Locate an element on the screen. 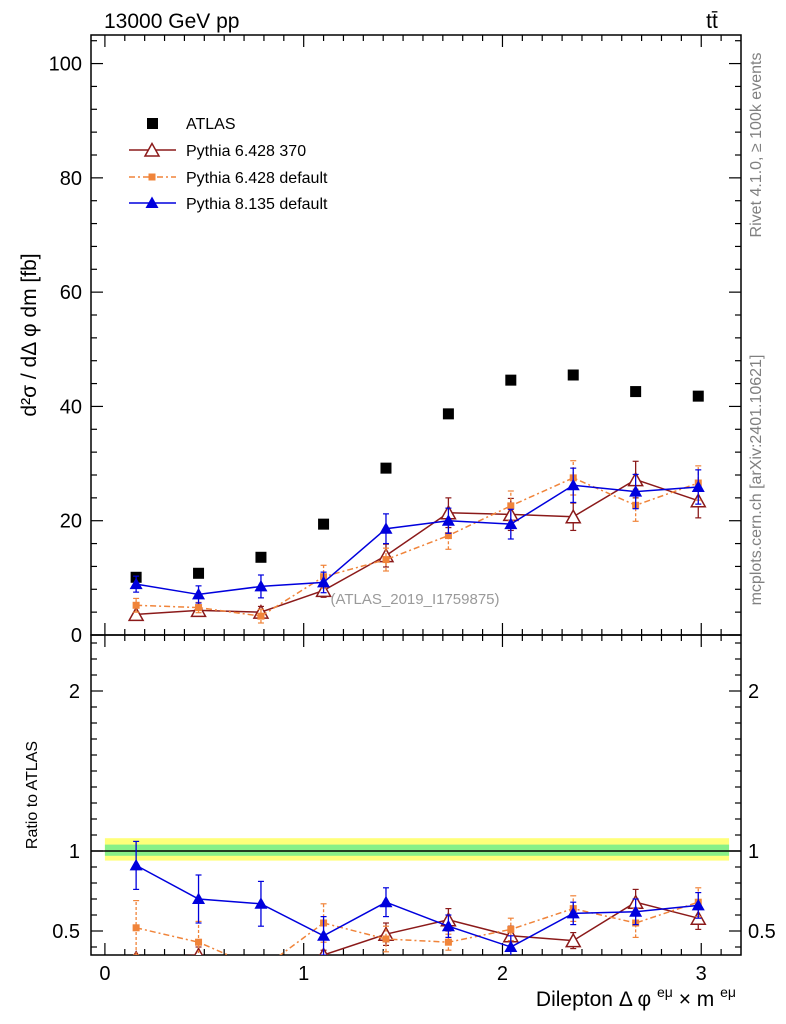  ratio-tick-label-right: 1 is located at coordinates (753, 852).